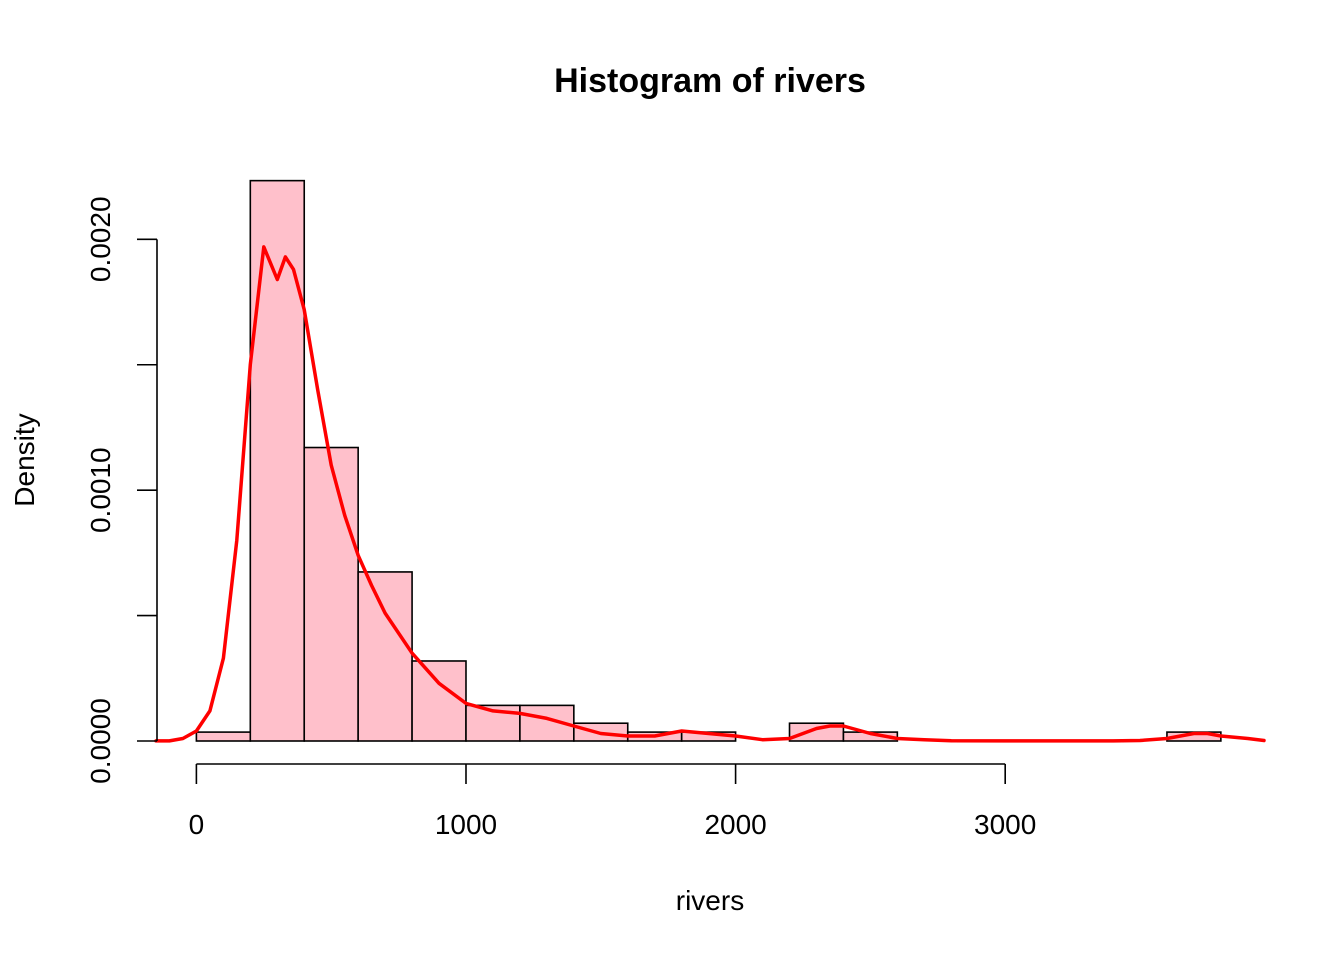 The width and height of the screenshot is (1344, 960). What do you see at coordinates (24, 459) in the screenshot?
I see `y-axis-label: Density` at bounding box center [24, 459].